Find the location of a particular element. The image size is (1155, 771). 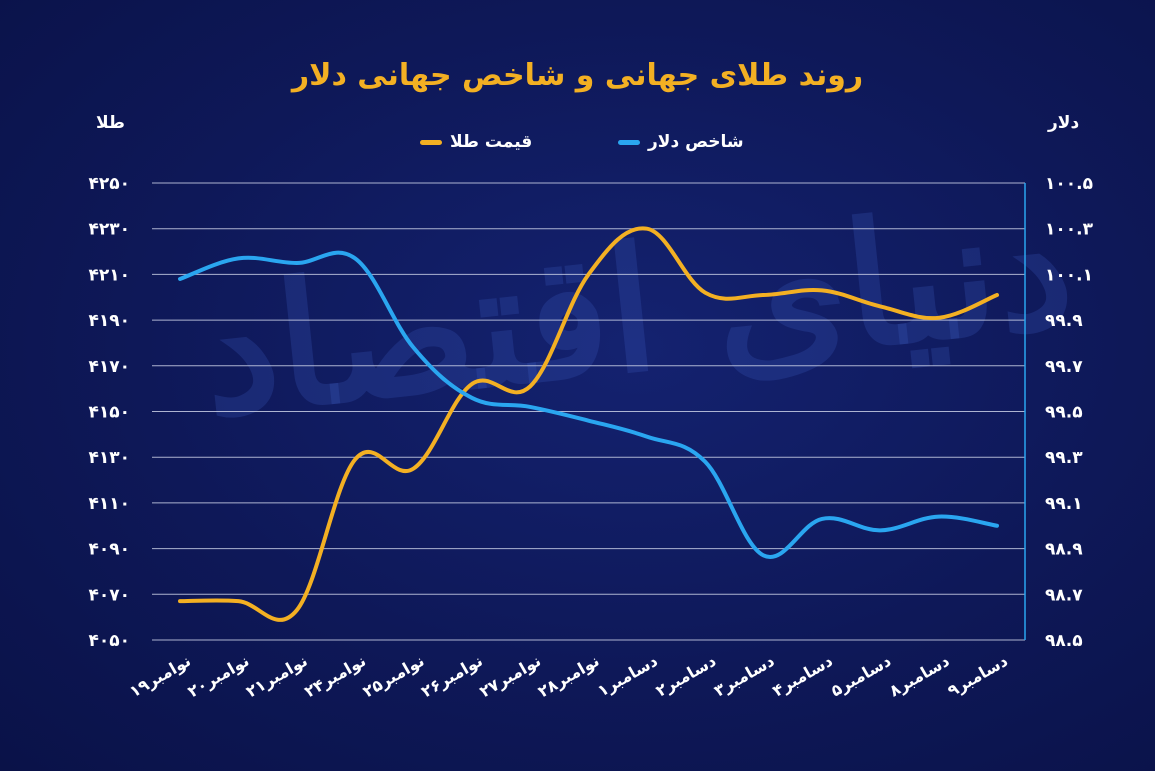

left-tick-label: ۴۲۱۰ is located at coordinates (109, 275).